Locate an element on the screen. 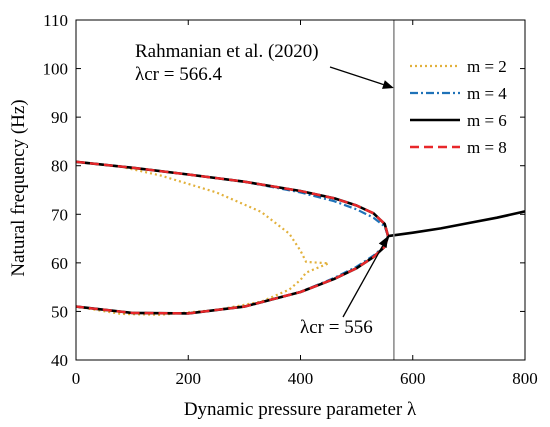 The width and height of the screenshot is (550, 427). legend-entry: m = 6 is located at coordinates (458, 120).